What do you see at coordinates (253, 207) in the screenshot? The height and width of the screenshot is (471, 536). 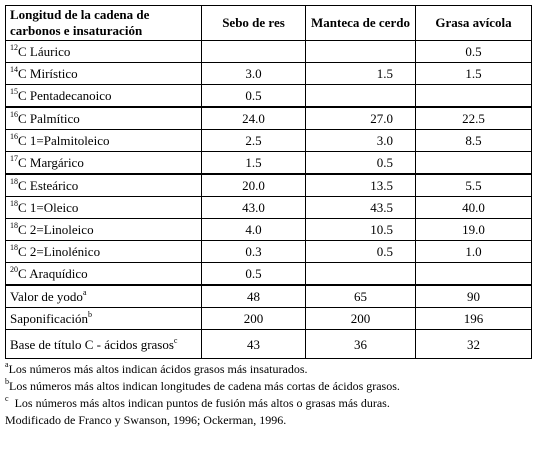 I see `sebo-de-res-value: 43.0` at bounding box center [253, 207].